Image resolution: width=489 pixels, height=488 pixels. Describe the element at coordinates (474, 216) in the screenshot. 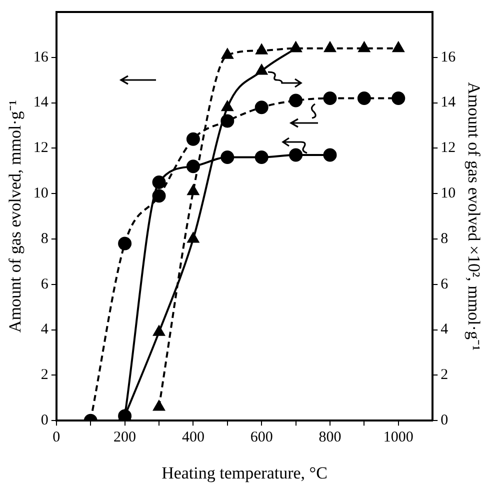

I see `y2-axis-title: Amount of gas evolved ×10², mmol·g⁻¹` at that location.